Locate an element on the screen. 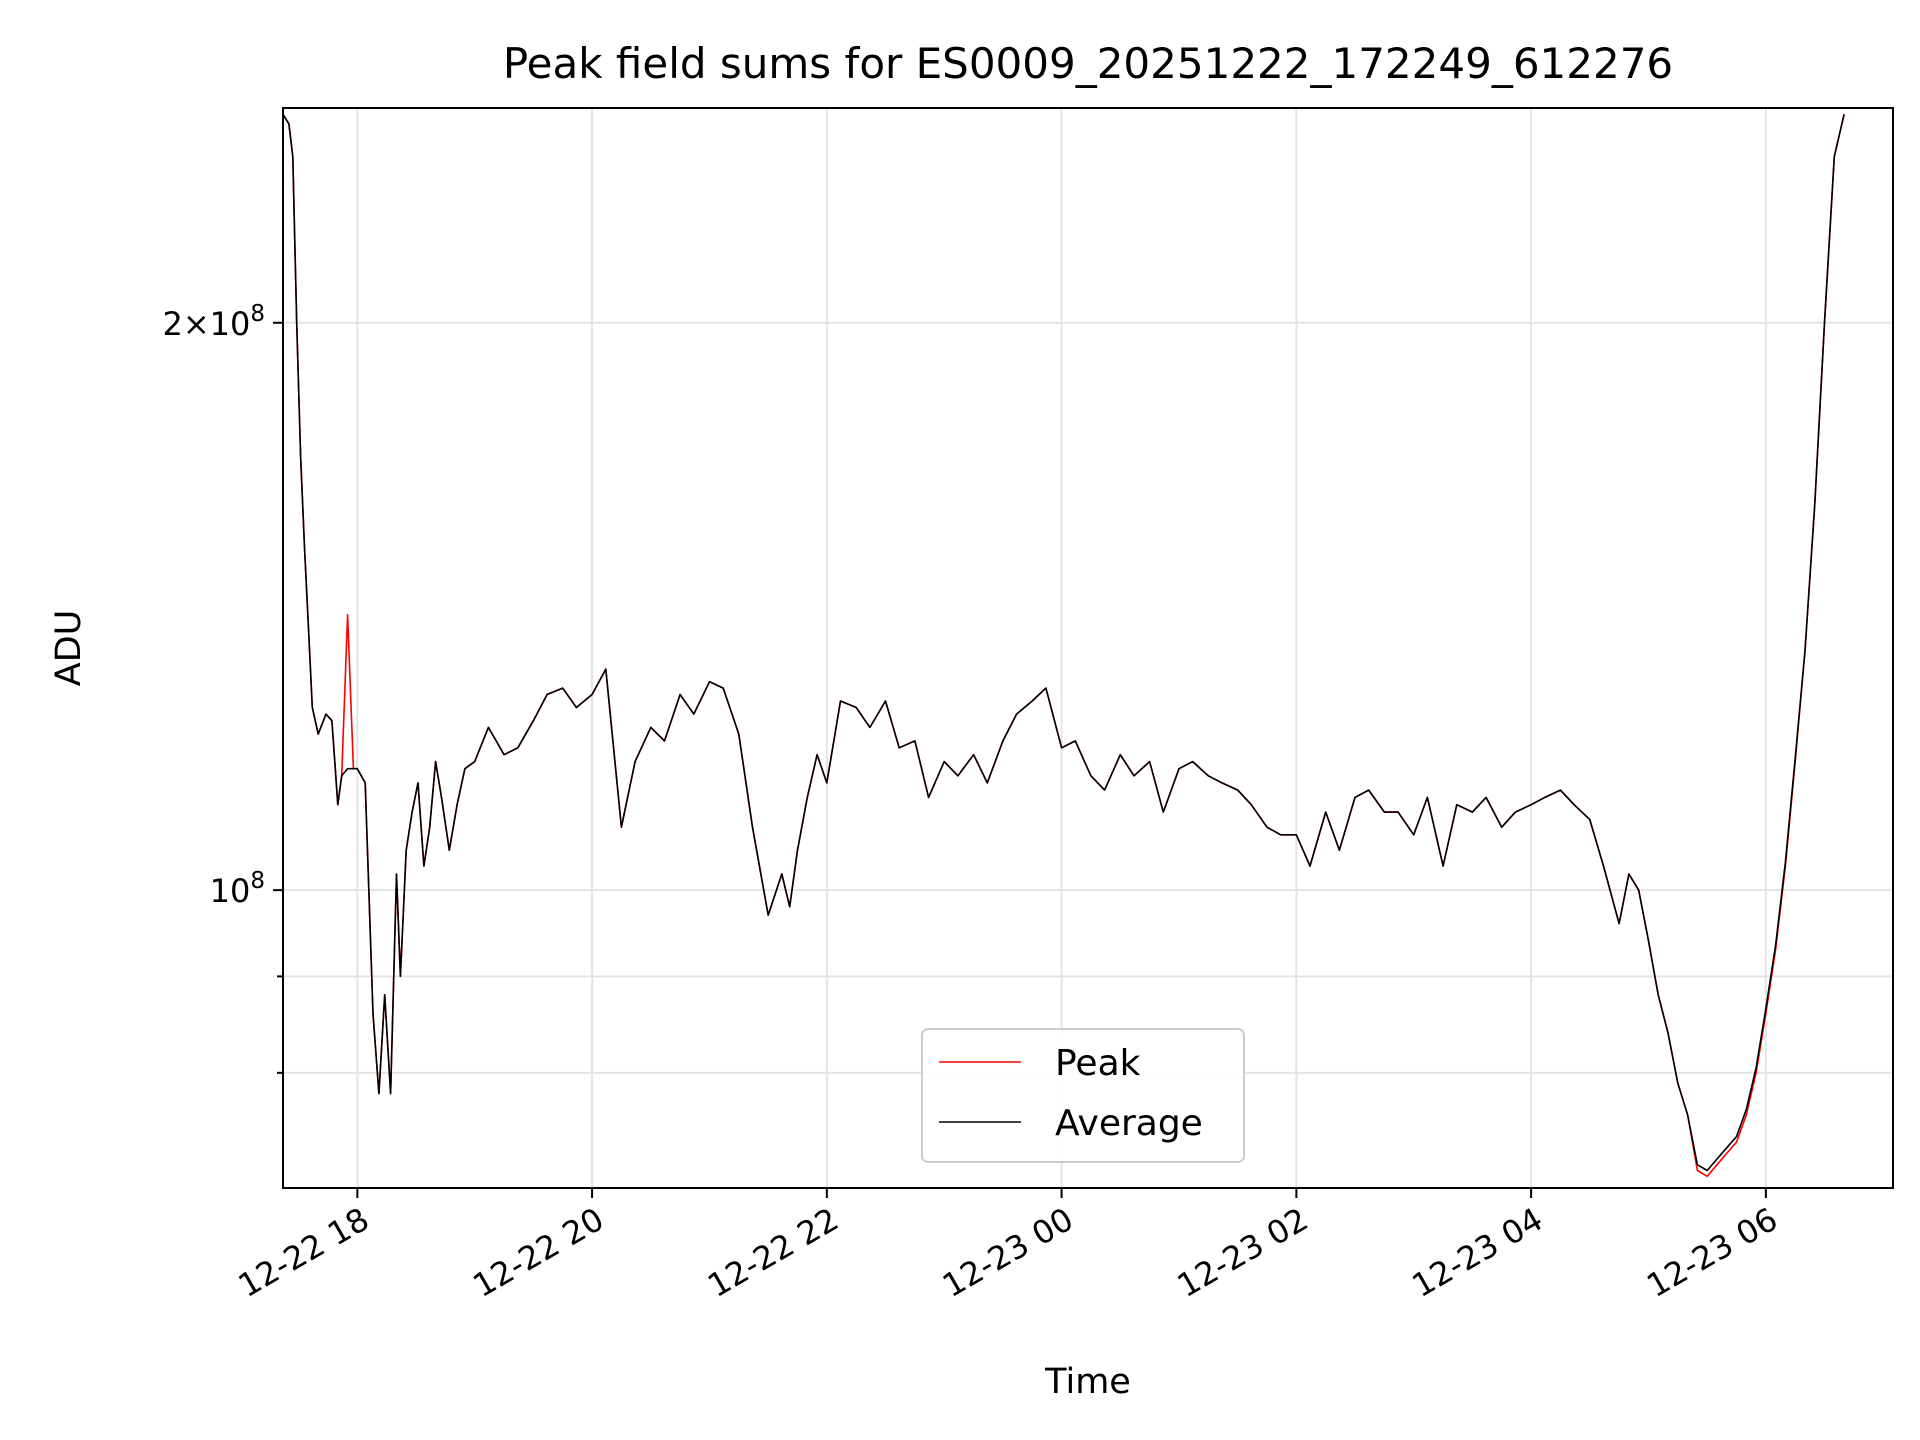 Image resolution: width=1920 pixels, height=1440 pixels. legend-label-peak: Peak is located at coordinates (1098, 1063).